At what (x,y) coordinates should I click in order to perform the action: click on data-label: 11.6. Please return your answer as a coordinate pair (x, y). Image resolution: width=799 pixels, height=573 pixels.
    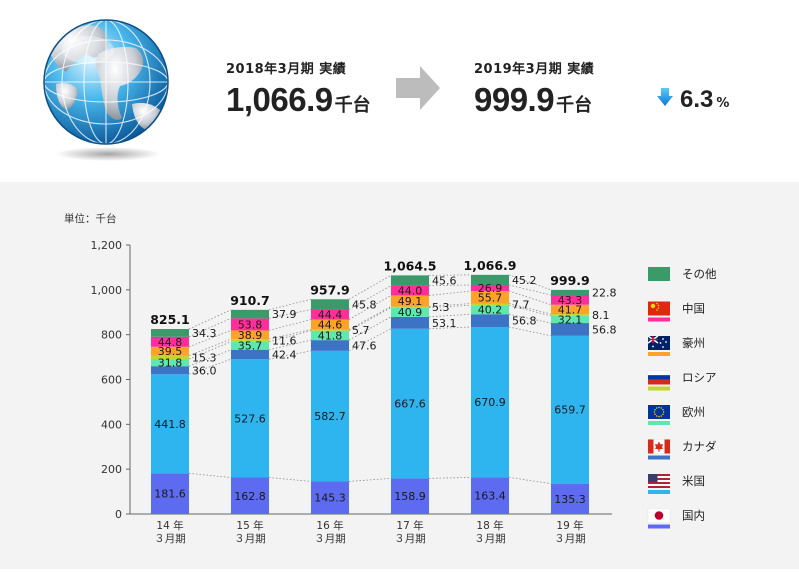
    Looking at the image, I should click on (284, 340).